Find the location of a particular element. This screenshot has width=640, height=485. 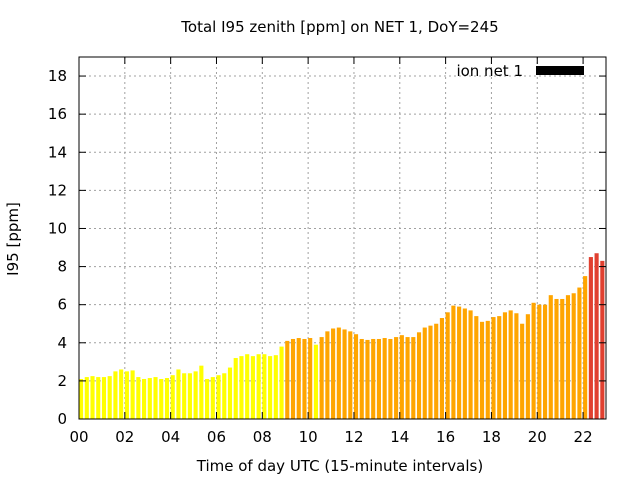

x-tick-label: 22 is located at coordinates (583, 437).